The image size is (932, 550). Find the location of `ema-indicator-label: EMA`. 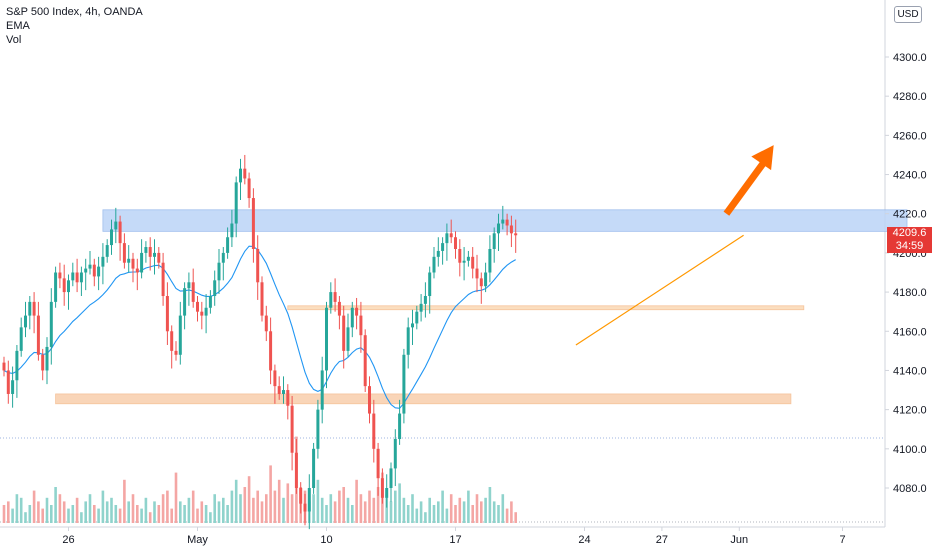

ema-indicator-label: EMA is located at coordinates (18, 26).